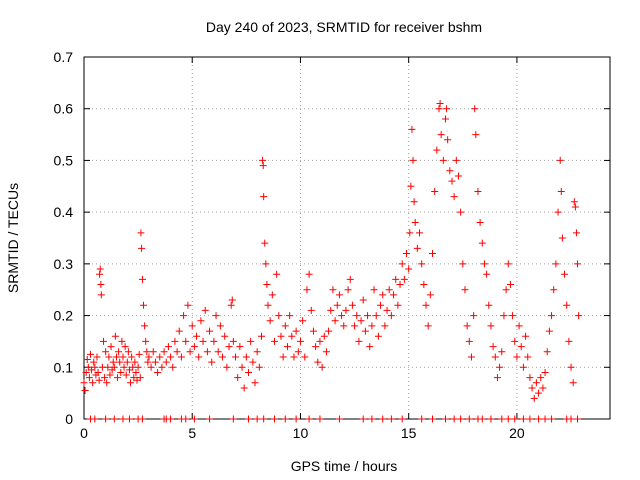 The width and height of the screenshot is (640, 480). What do you see at coordinates (64, 57) in the screenshot?
I see `y-tick-label: 0.7` at bounding box center [64, 57].